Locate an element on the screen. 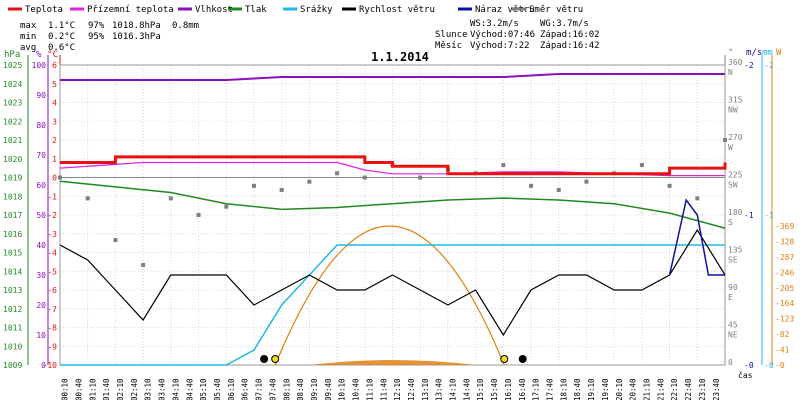 Image resolution: width=800 pixels, height=400 pixels. x-tick: 15:40 is located at coordinates (494, 389).